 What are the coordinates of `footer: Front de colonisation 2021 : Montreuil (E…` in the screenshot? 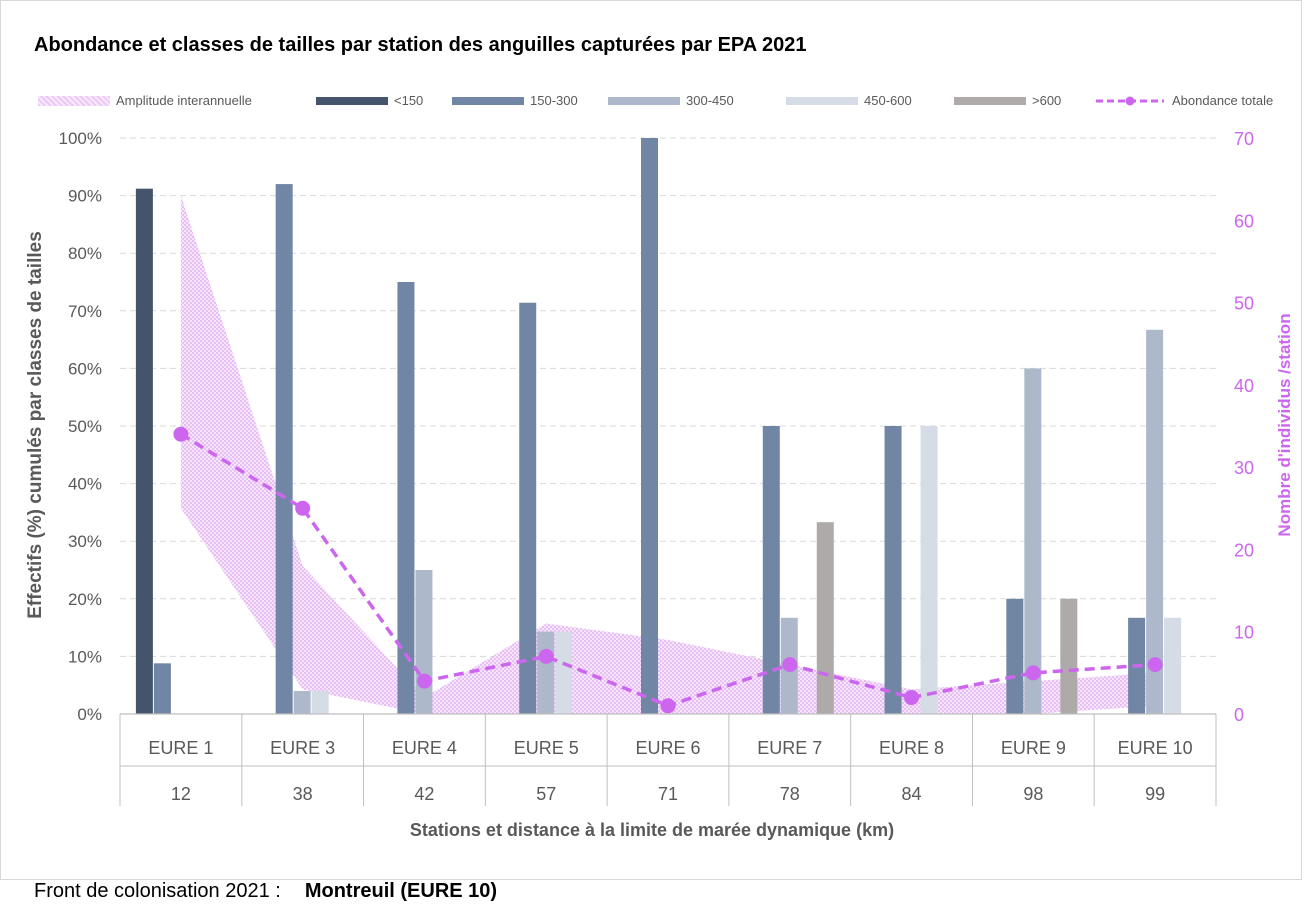 It's located at (265, 891).